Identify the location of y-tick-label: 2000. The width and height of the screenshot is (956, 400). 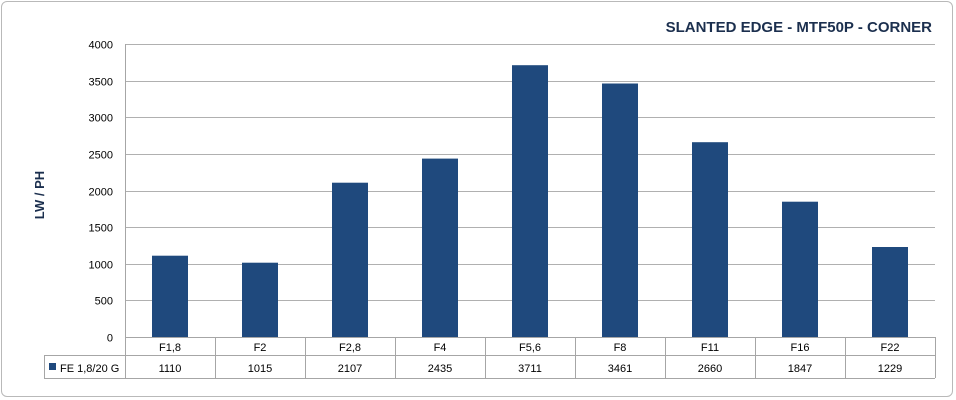
(101, 193).